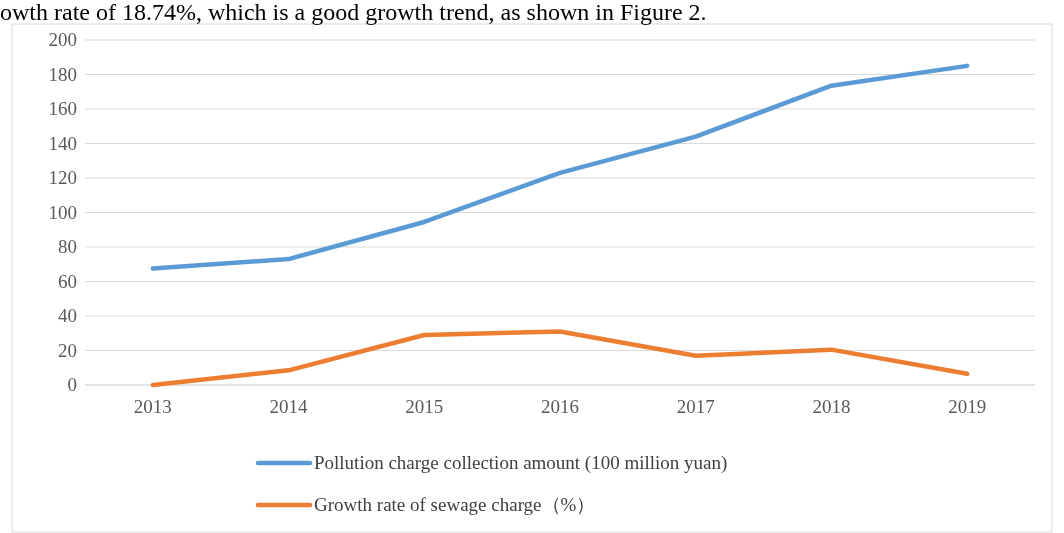  Describe the element at coordinates (62, 108) in the screenshot. I see `y-tick-label: 160` at that location.